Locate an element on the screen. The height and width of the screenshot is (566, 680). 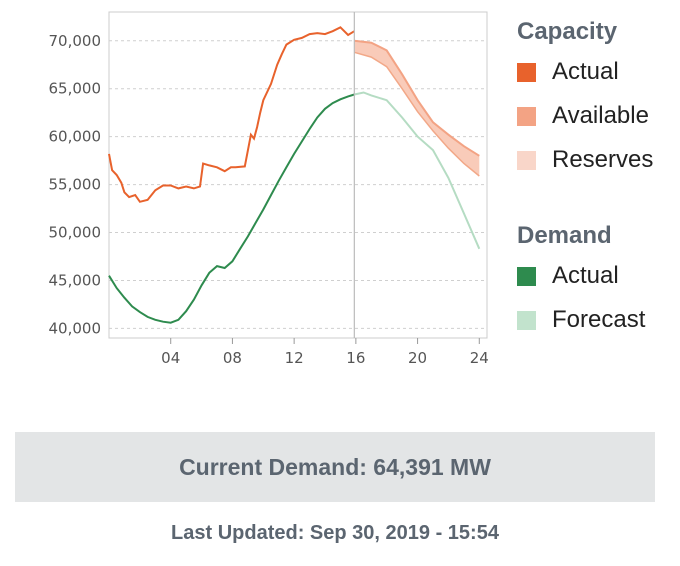
x-tick-label: 04 is located at coordinates (170, 358).